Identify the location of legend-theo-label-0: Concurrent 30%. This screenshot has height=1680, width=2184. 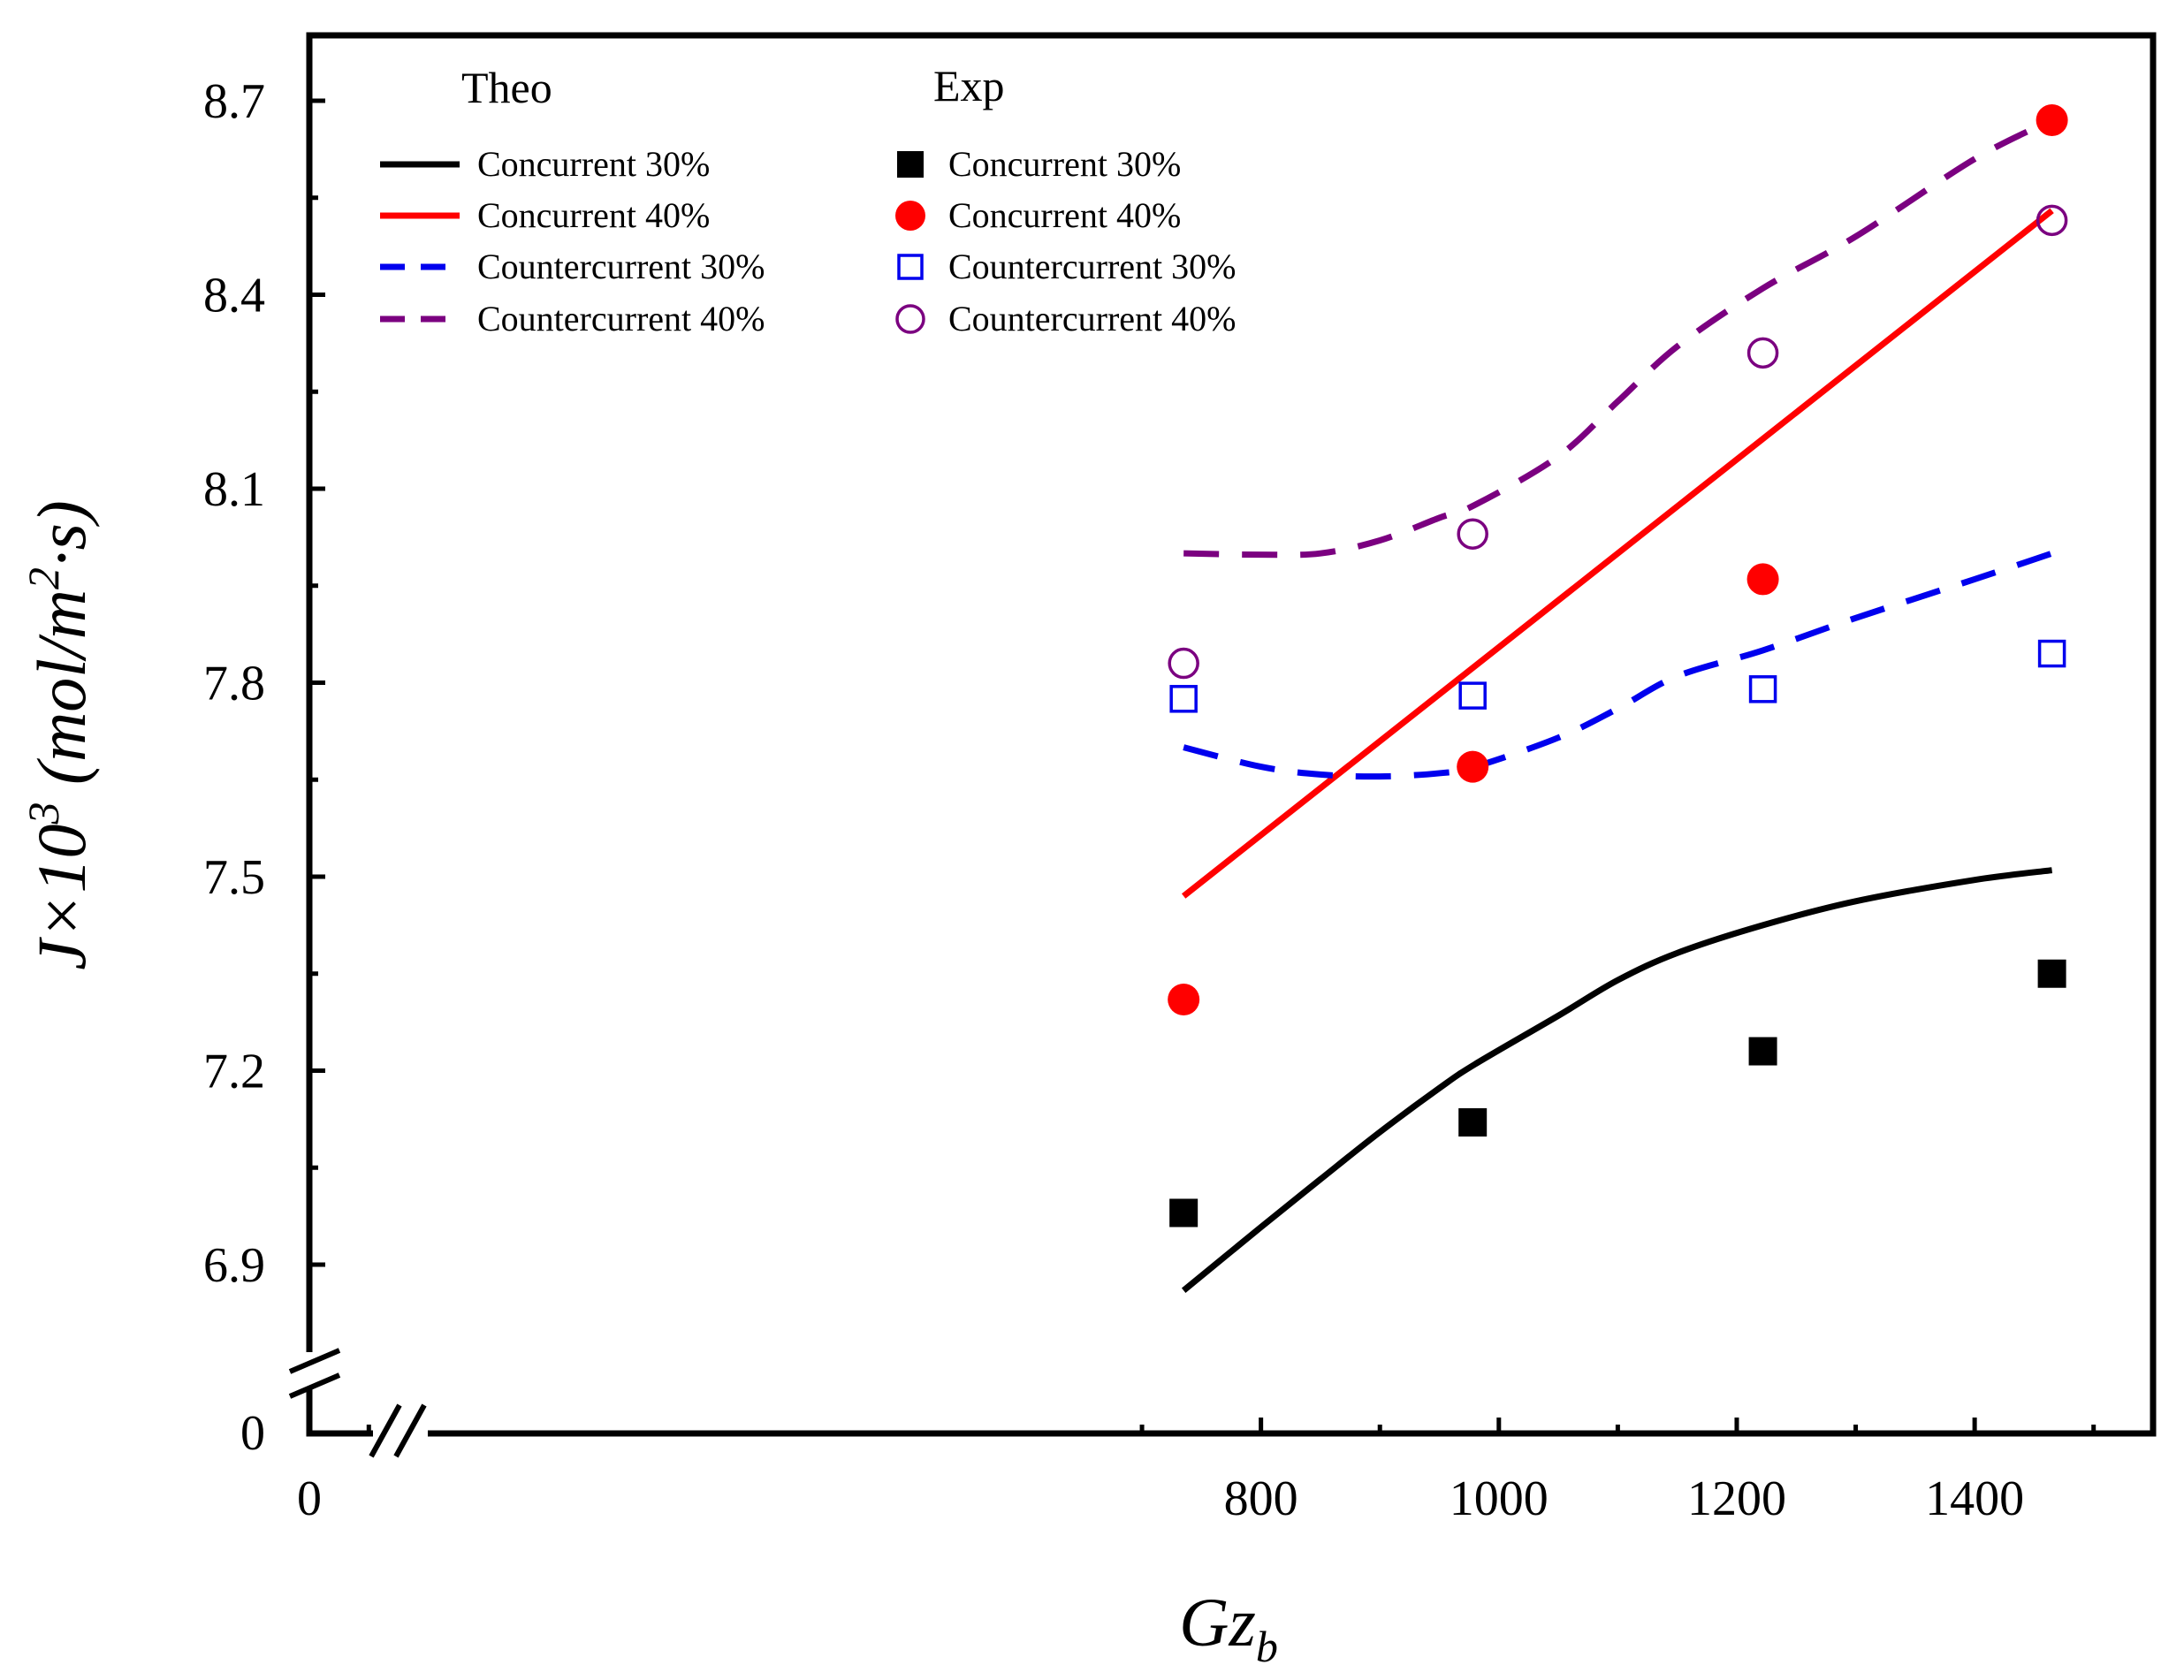
(593, 164).